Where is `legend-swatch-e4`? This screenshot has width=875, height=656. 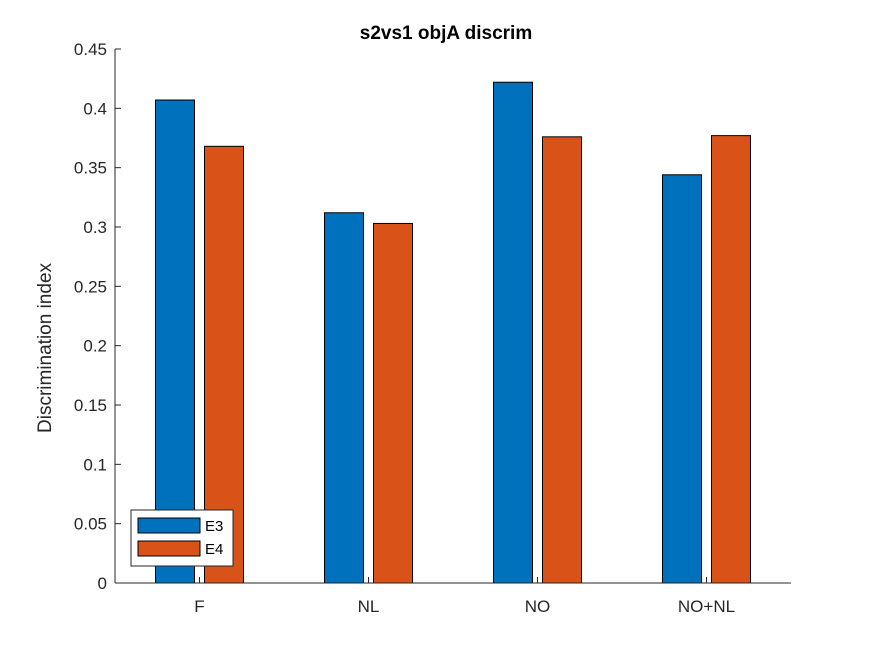
legend-swatch-e4 is located at coordinates (169, 548).